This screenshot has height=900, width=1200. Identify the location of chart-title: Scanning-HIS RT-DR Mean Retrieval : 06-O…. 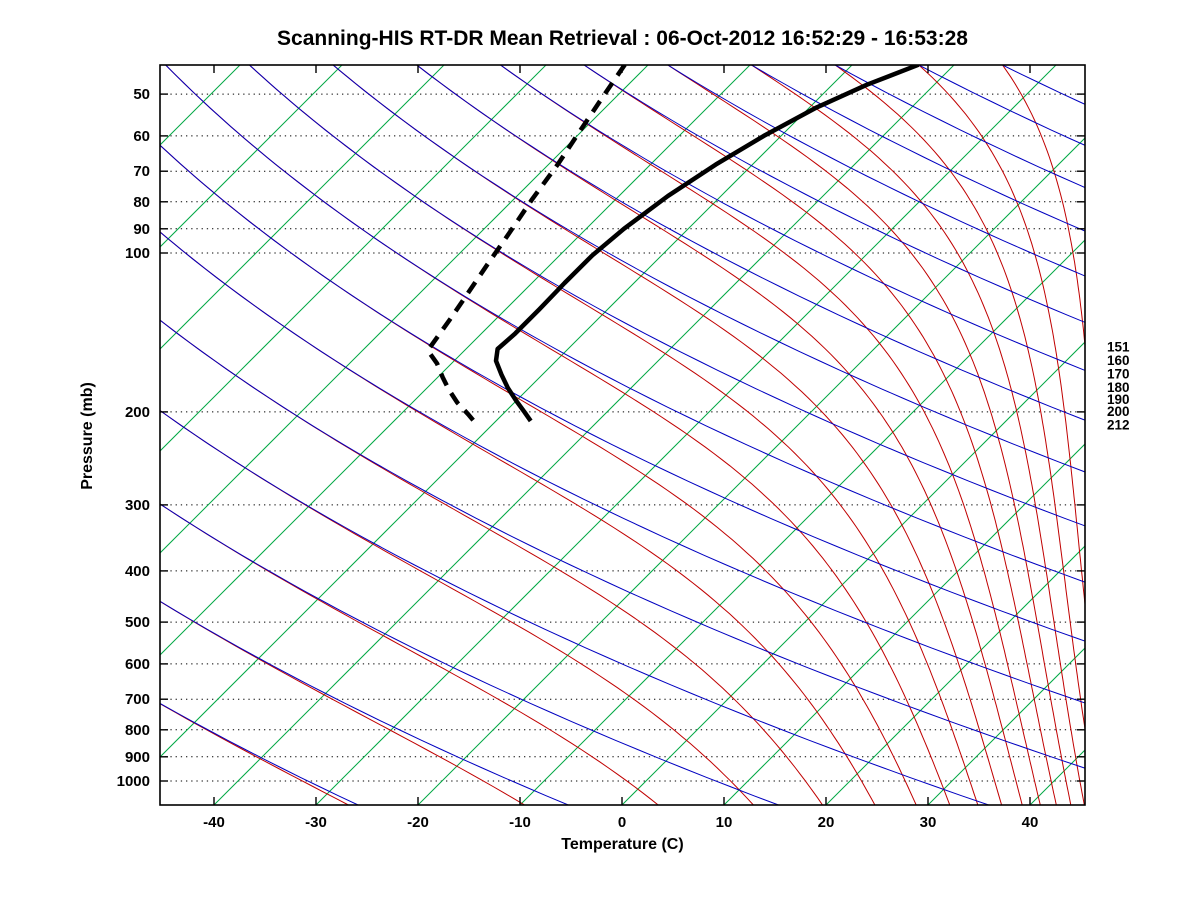
(622, 38).